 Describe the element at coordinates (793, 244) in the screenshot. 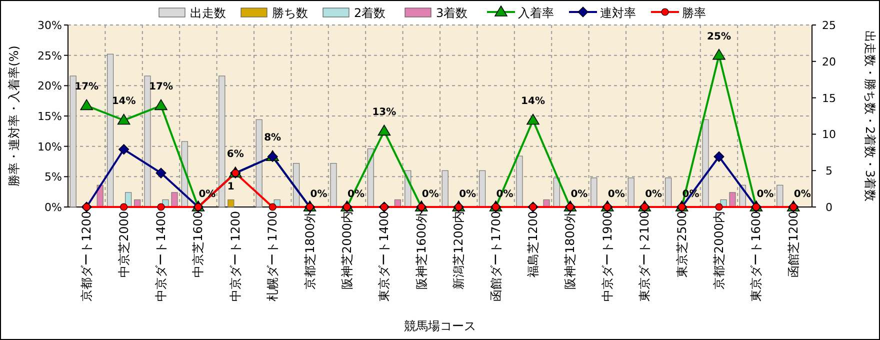

I see `x-tick-label: 函館芝1200` at that location.